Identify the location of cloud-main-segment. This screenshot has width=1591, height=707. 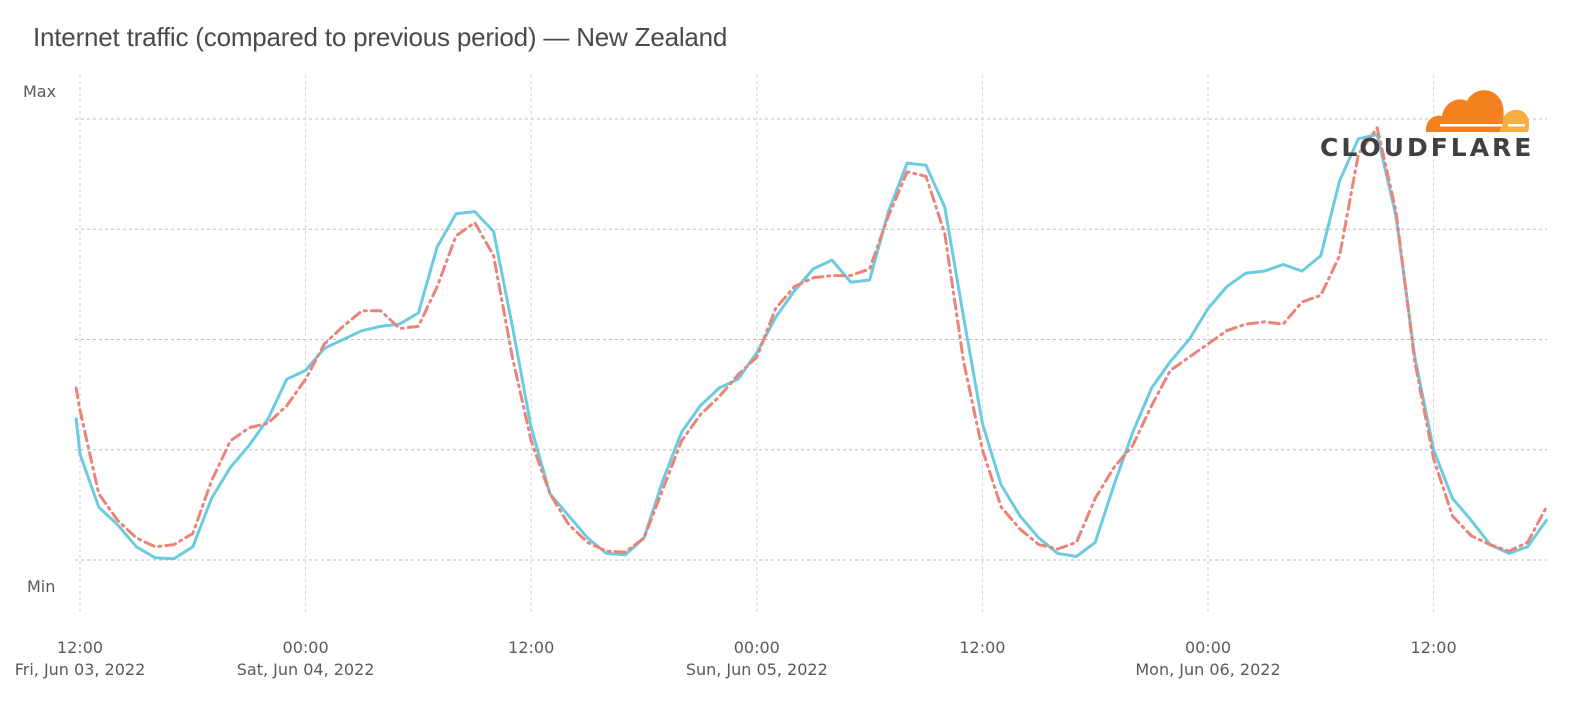
(1464, 111).